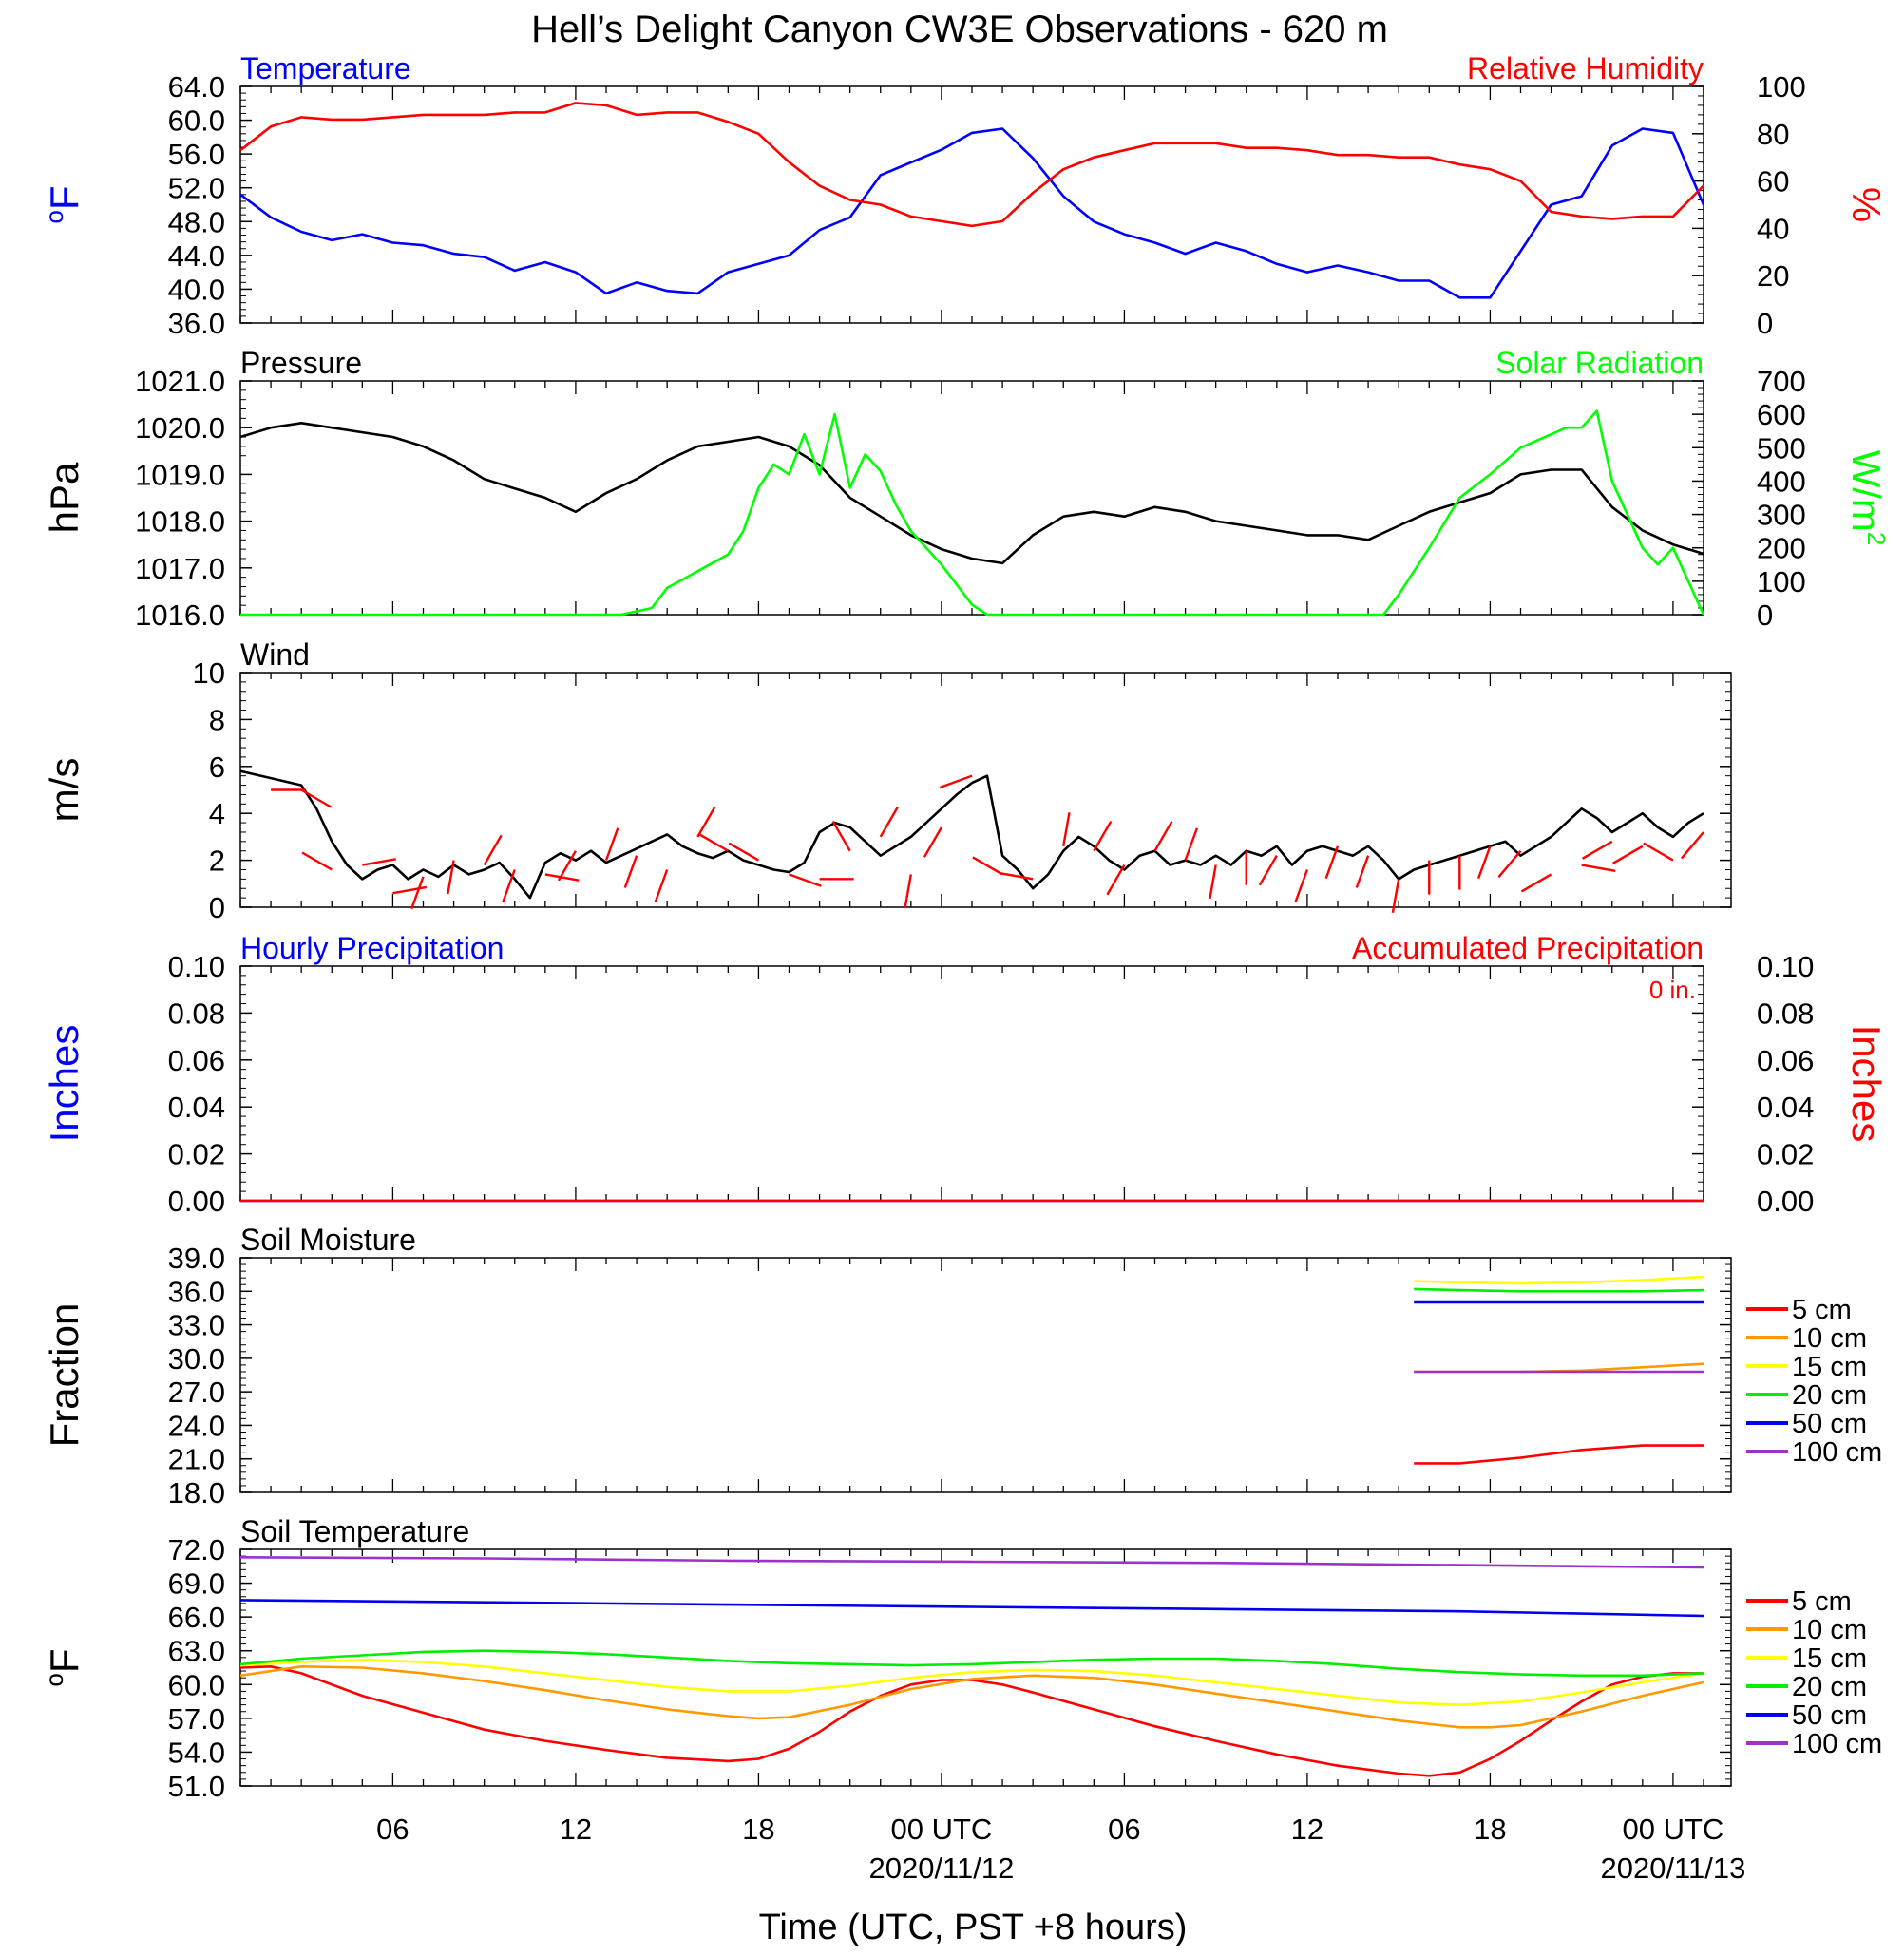 This screenshot has width=1904, height=1955. I want to click on x-axis-title: Time (UTC, PST +8 hours), so click(974, 1927).